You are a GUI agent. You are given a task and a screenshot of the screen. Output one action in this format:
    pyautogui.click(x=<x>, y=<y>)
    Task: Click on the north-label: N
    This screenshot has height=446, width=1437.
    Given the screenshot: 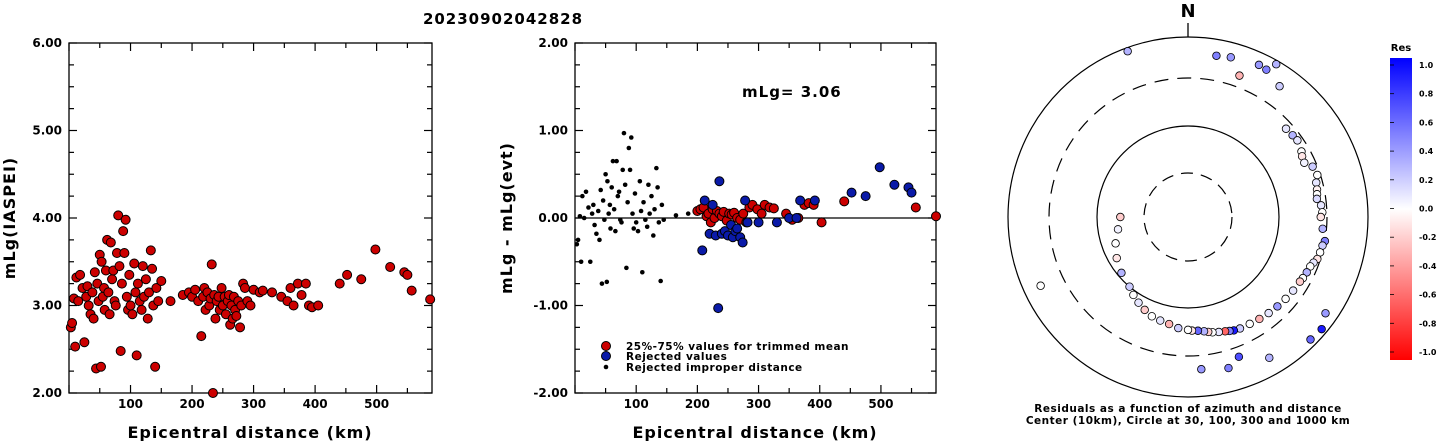 What is the action you would take?
    pyautogui.click(x=1187, y=11)
    